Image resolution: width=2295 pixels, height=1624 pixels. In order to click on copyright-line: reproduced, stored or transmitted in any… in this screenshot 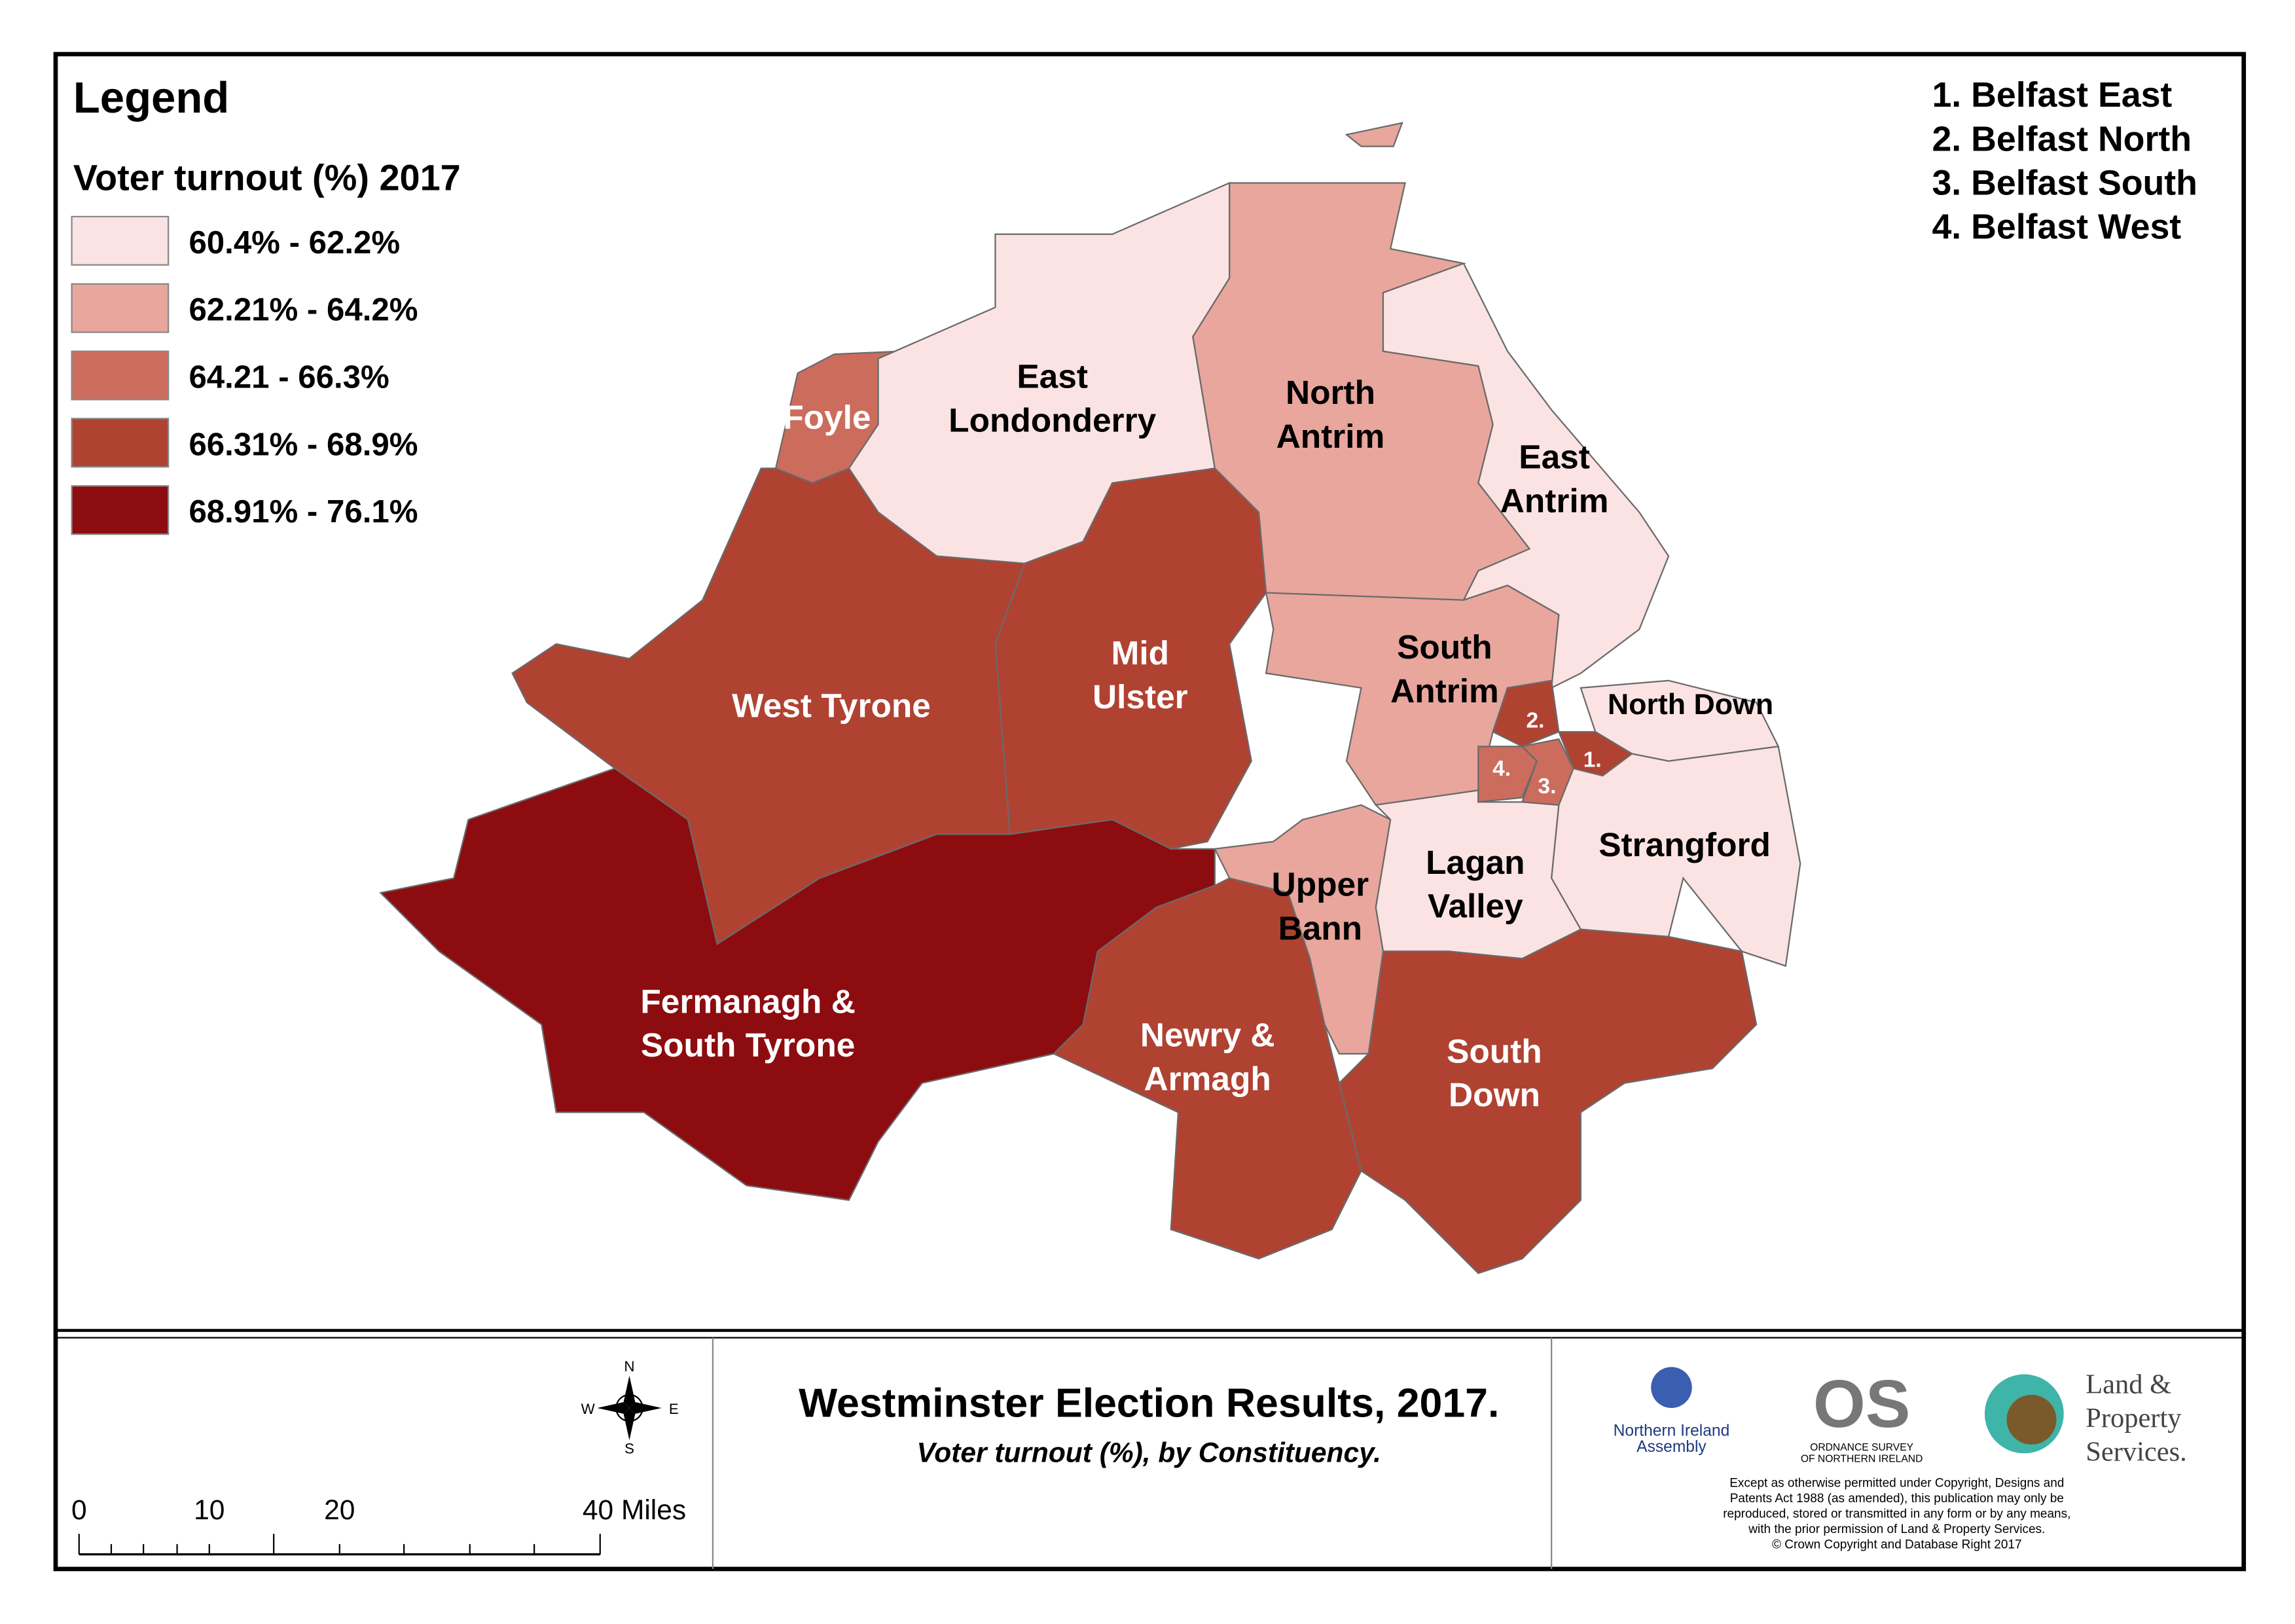, I will do `click(1896, 1514)`.